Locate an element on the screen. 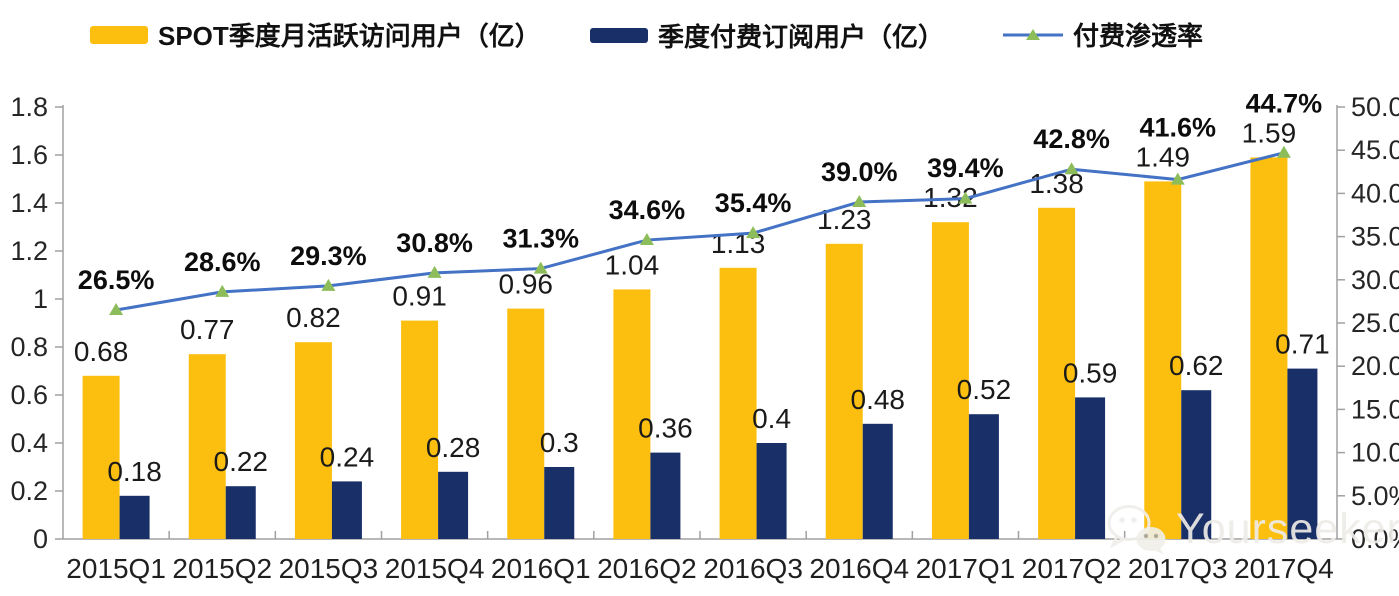 This screenshot has height=596, width=1399. left-axis-tick-label: 0.8 is located at coordinates (29, 347).